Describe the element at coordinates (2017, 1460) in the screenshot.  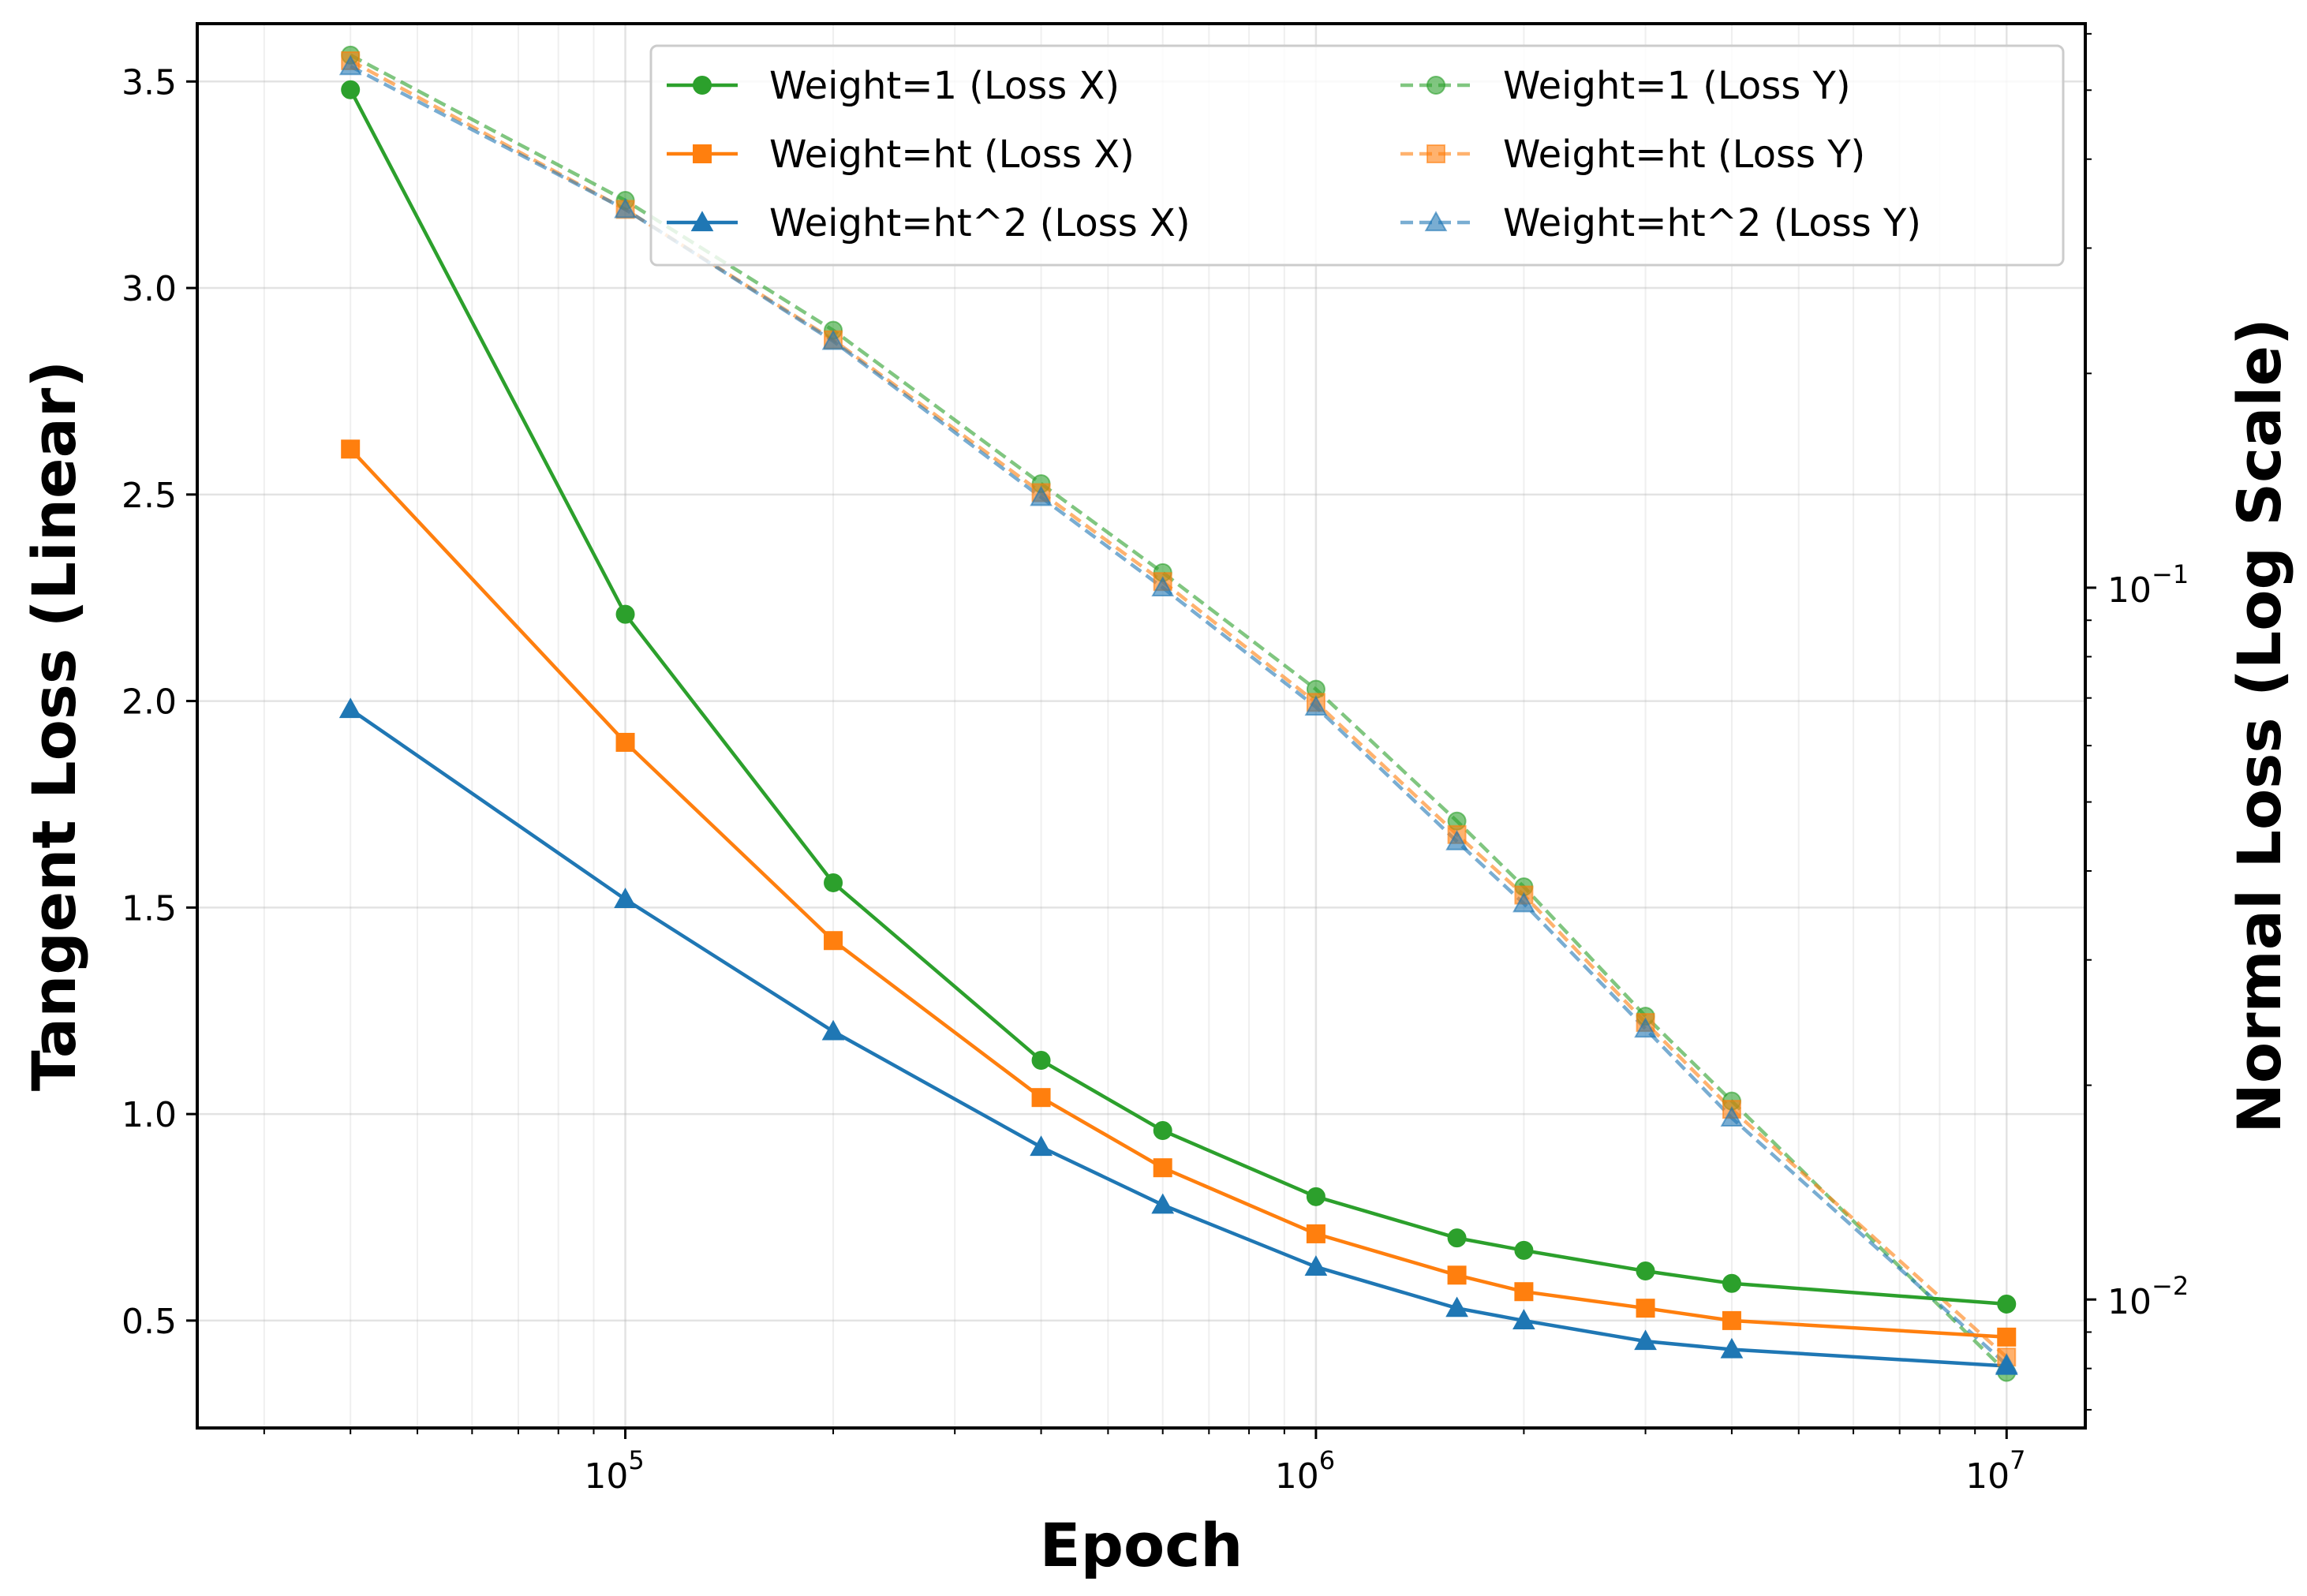
I see `x-tick-label-exponent: 7` at that location.